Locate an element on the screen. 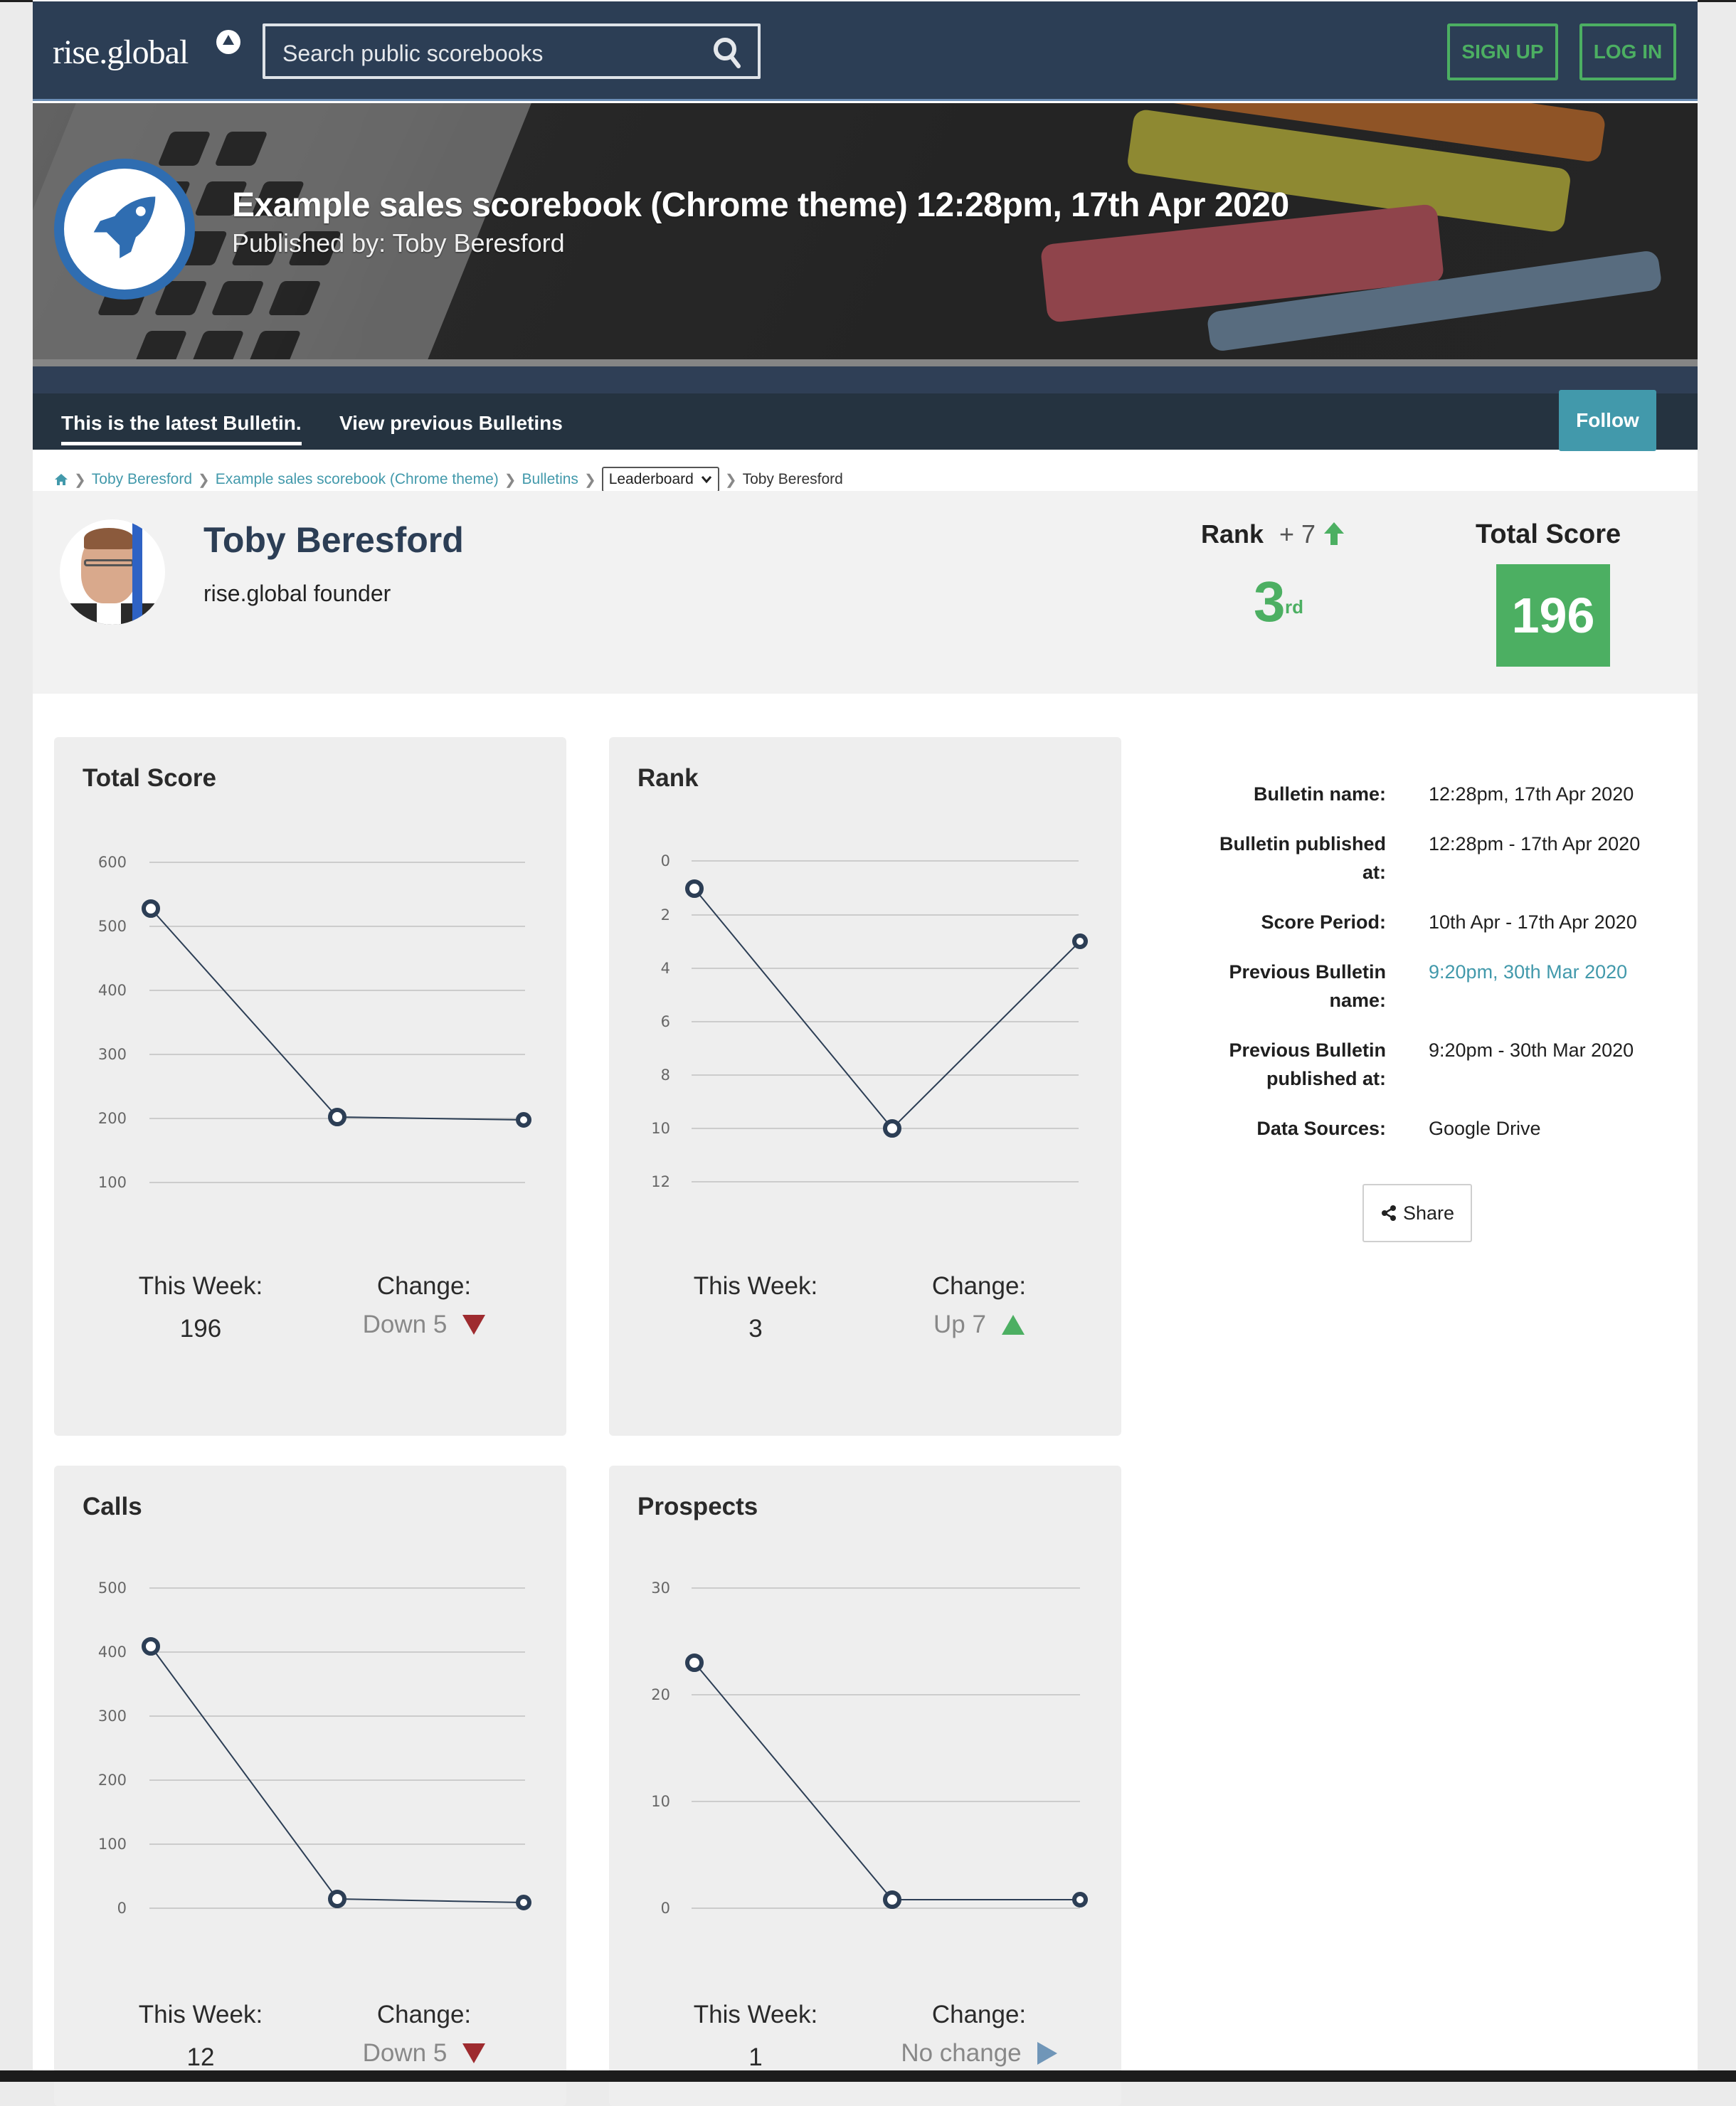  search-input: Search public scorebooks is located at coordinates (512, 51).